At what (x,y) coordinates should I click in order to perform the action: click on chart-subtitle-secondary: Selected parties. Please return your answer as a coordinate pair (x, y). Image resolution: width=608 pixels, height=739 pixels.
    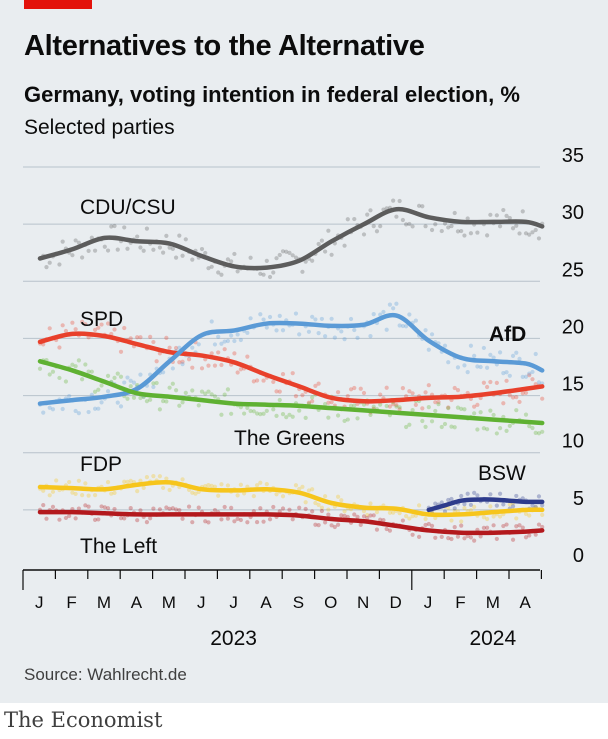
    Looking at the image, I should click on (99, 127).